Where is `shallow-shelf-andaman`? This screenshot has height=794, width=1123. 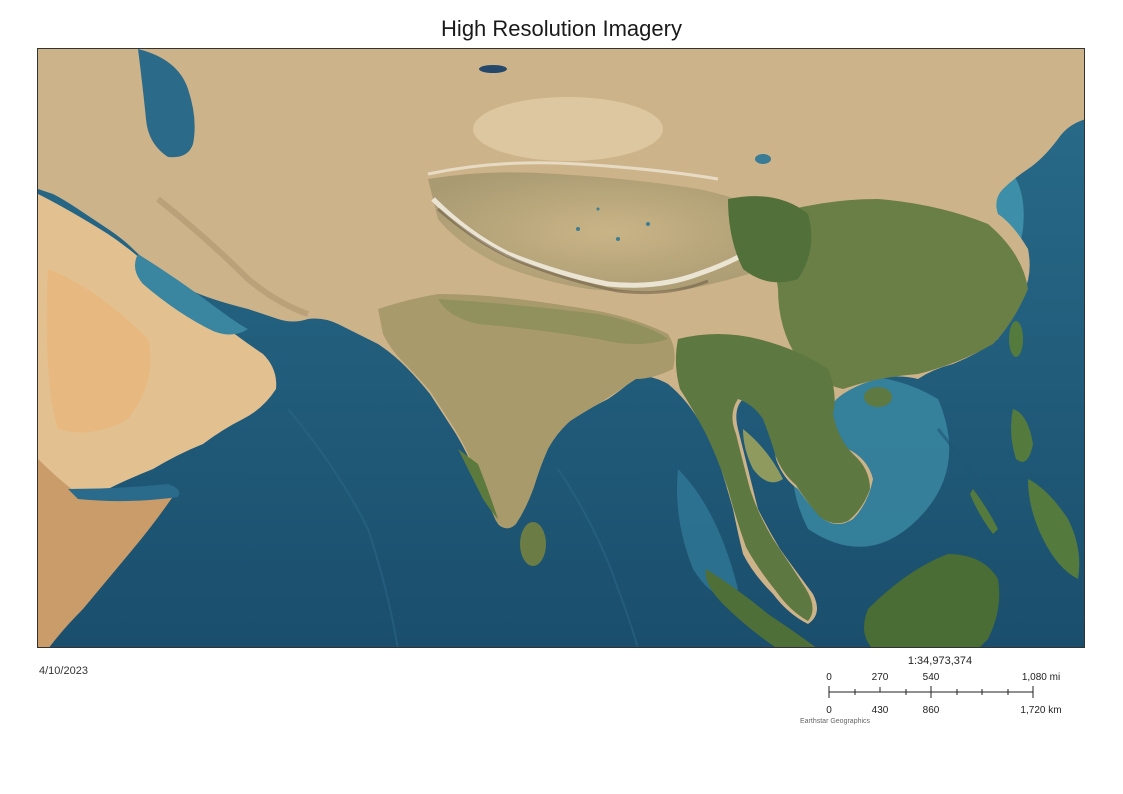
shallow-shelf-andaman is located at coordinates (707, 532).